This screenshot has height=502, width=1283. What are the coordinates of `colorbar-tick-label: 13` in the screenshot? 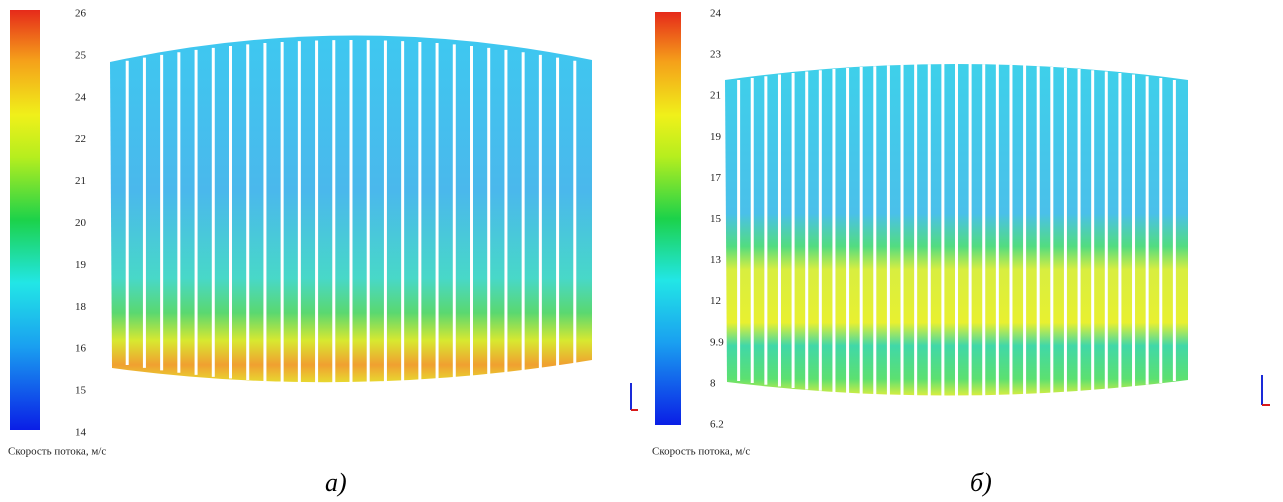 It's located at (716, 260).